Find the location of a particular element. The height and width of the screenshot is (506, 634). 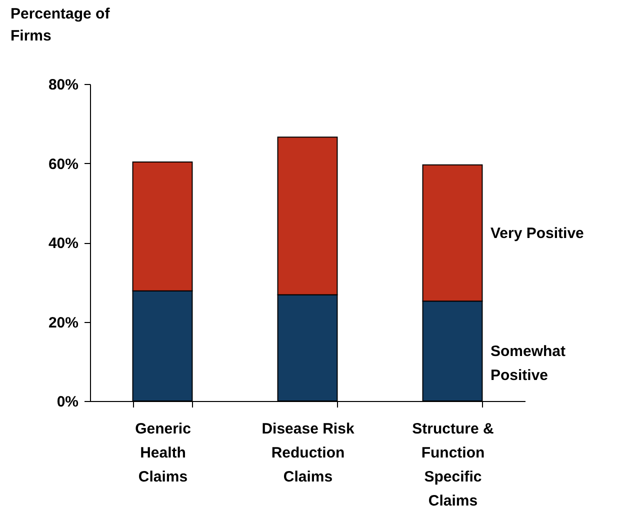

x-tick-label: Structure & Function Specific Claims is located at coordinates (453, 463).